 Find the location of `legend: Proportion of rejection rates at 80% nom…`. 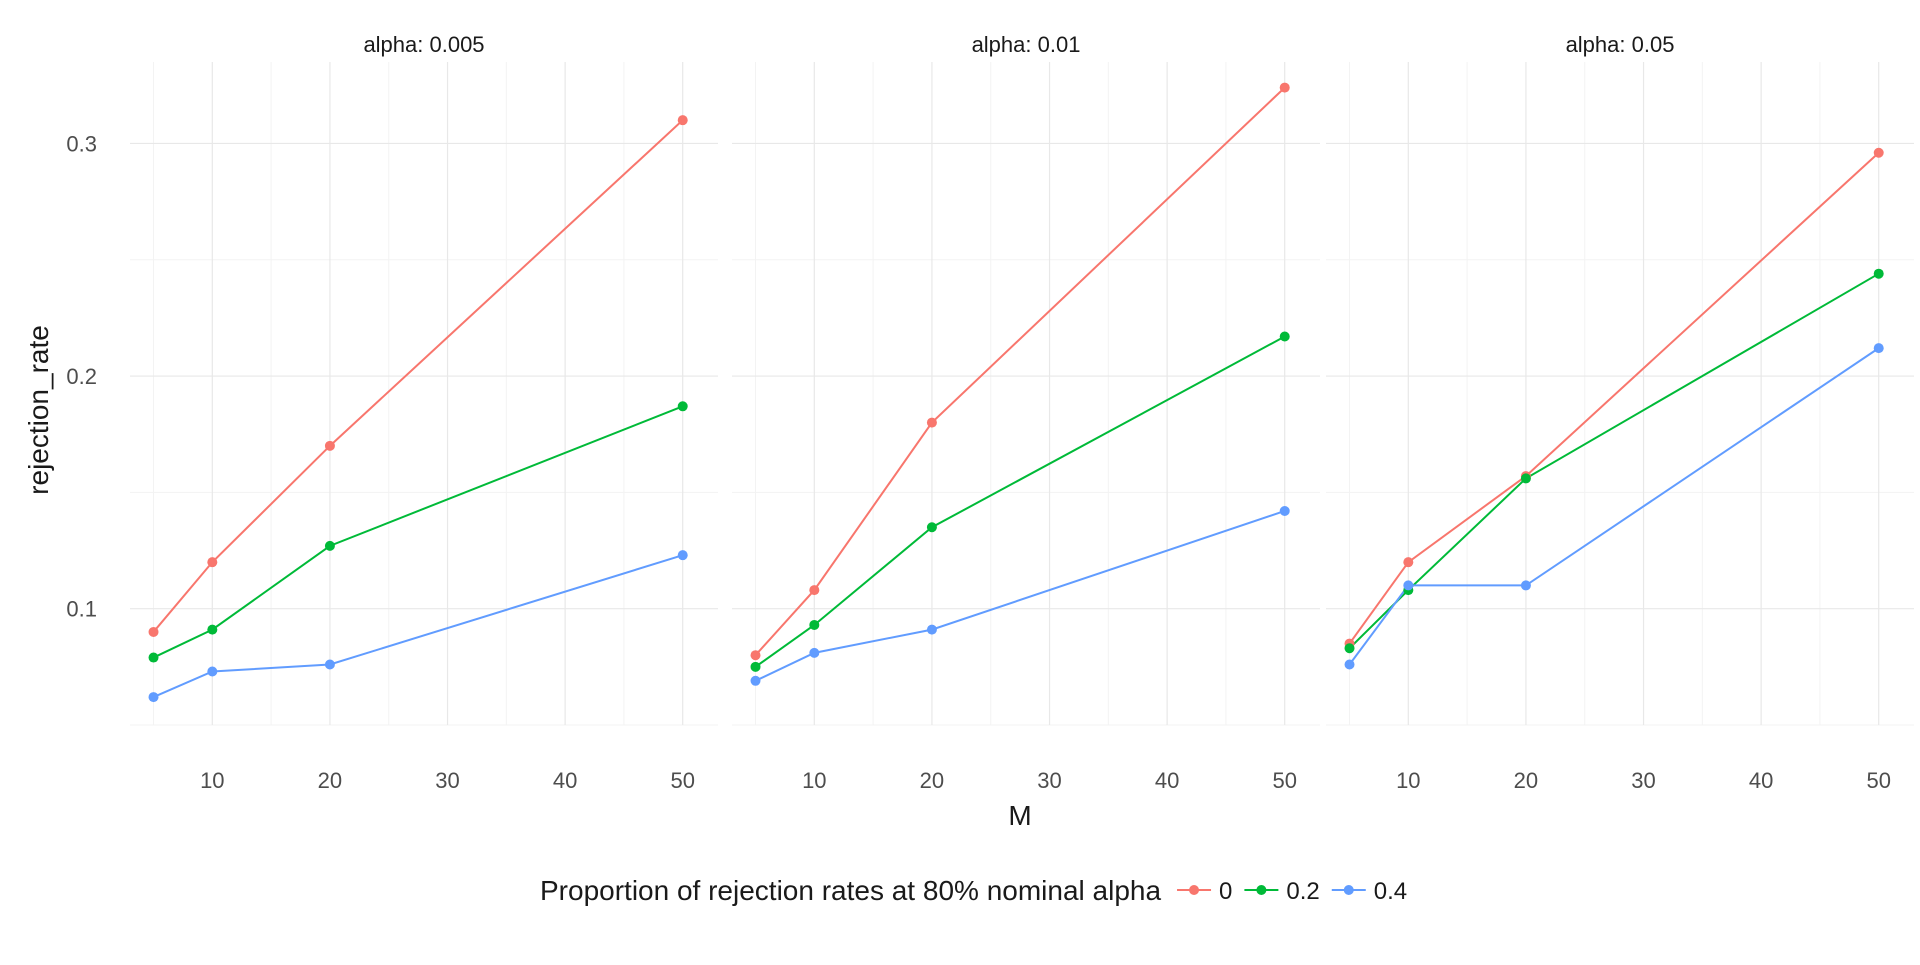

legend: Proportion of rejection rates at 80% nom… is located at coordinates (973, 890).